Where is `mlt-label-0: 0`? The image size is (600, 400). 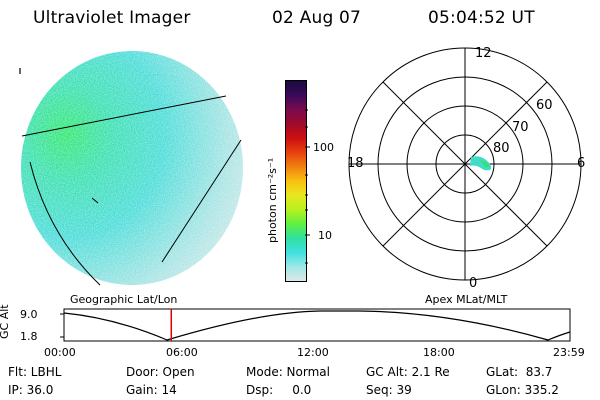 mlt-label-0: 0 is located at coordinates (473, 283).